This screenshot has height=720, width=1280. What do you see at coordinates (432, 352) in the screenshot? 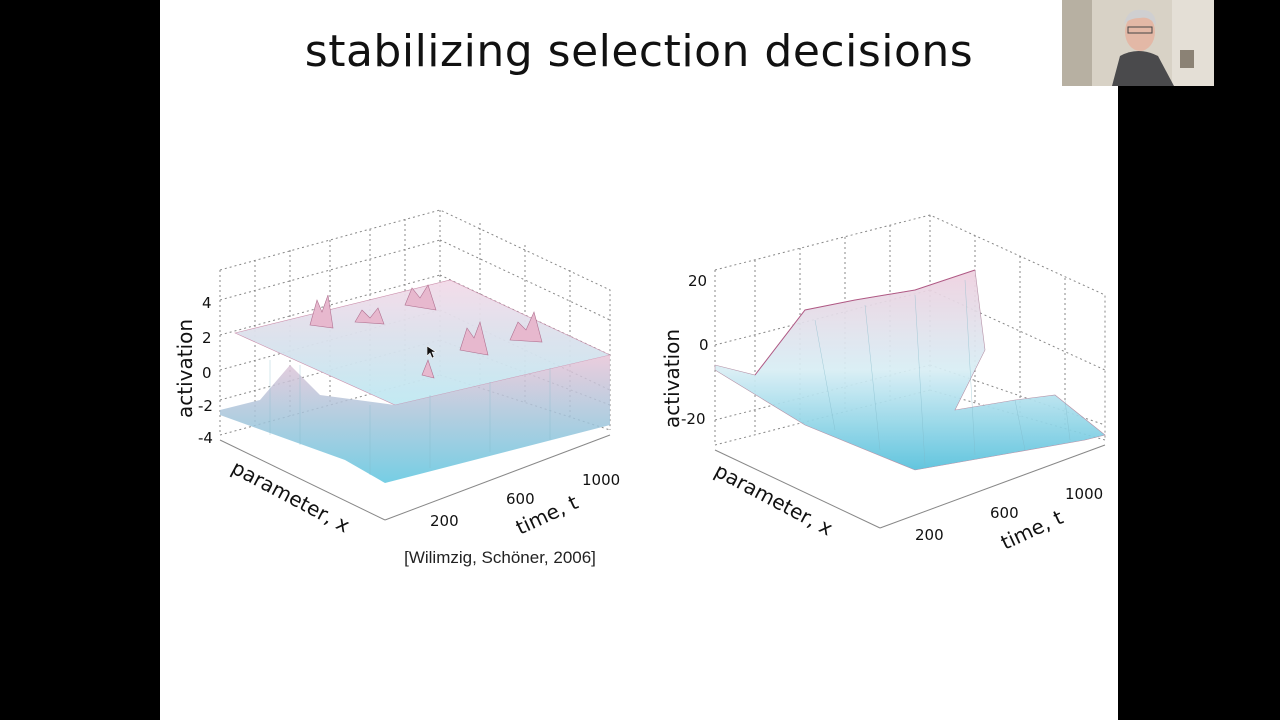
I see `mouse-cursor-icon` at bounding box center [432, 352].